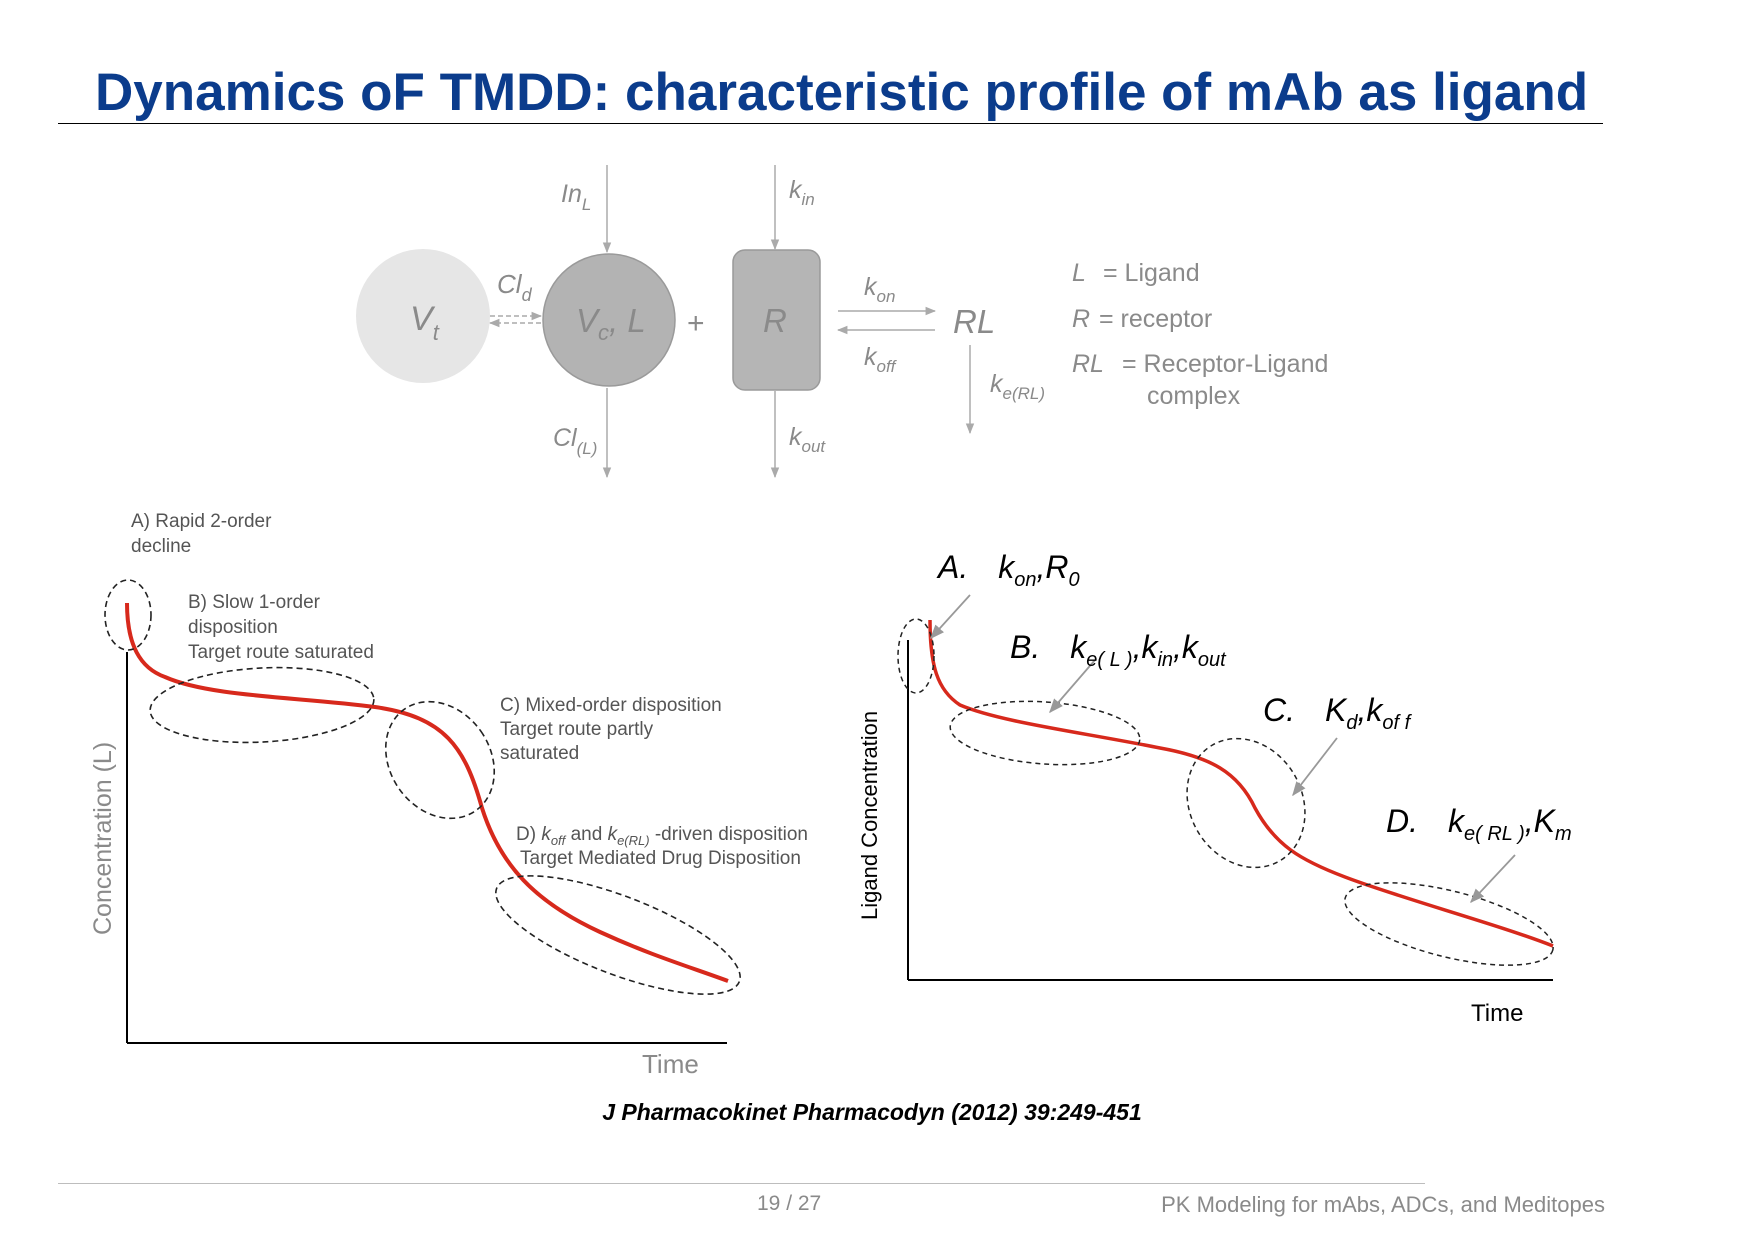 This screenshot has height=1240, width=1754. What do you see at coordinates (1079, 273) in the screenshot?
I see `legend-l-symbol: L` at bounding box center [1079, 273].